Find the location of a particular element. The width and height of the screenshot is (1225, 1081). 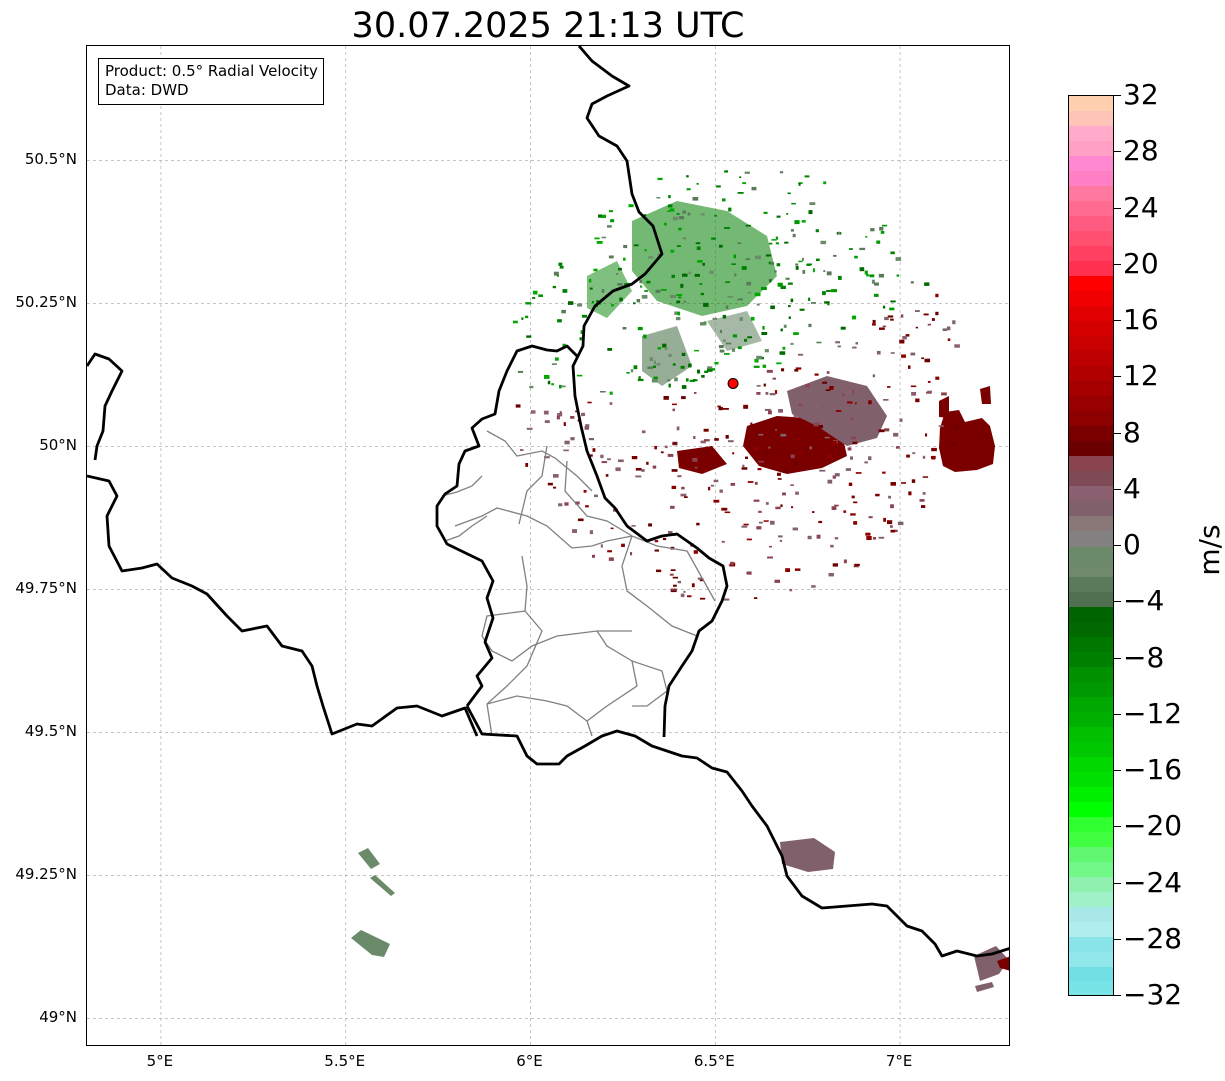

radar-site-marker is located at coordinates (733, 383).